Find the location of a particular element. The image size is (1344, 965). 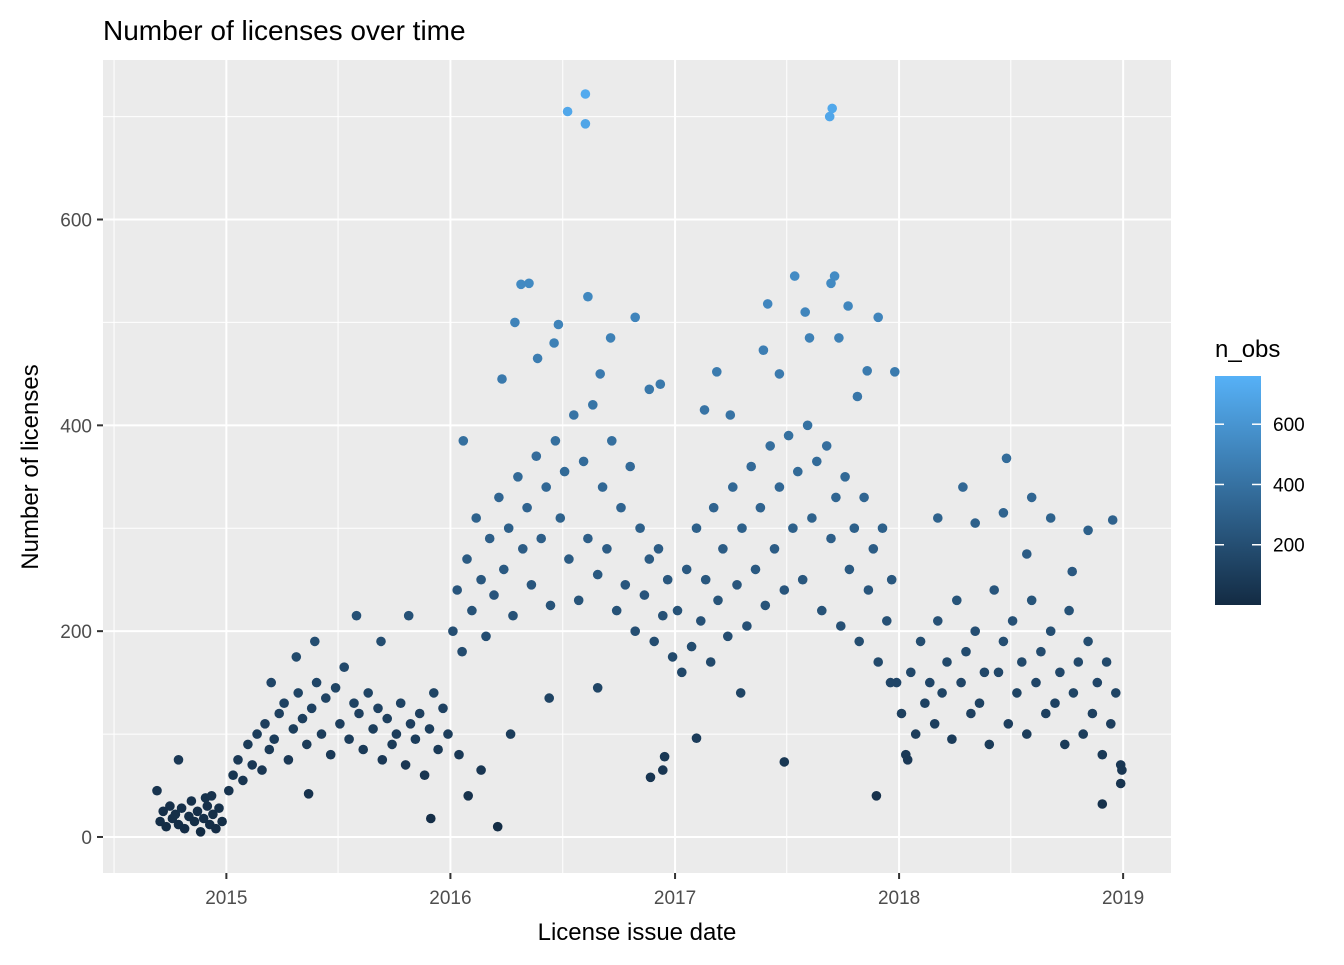

x-tick-label: 2019 is located at coordinates (1123, 898).